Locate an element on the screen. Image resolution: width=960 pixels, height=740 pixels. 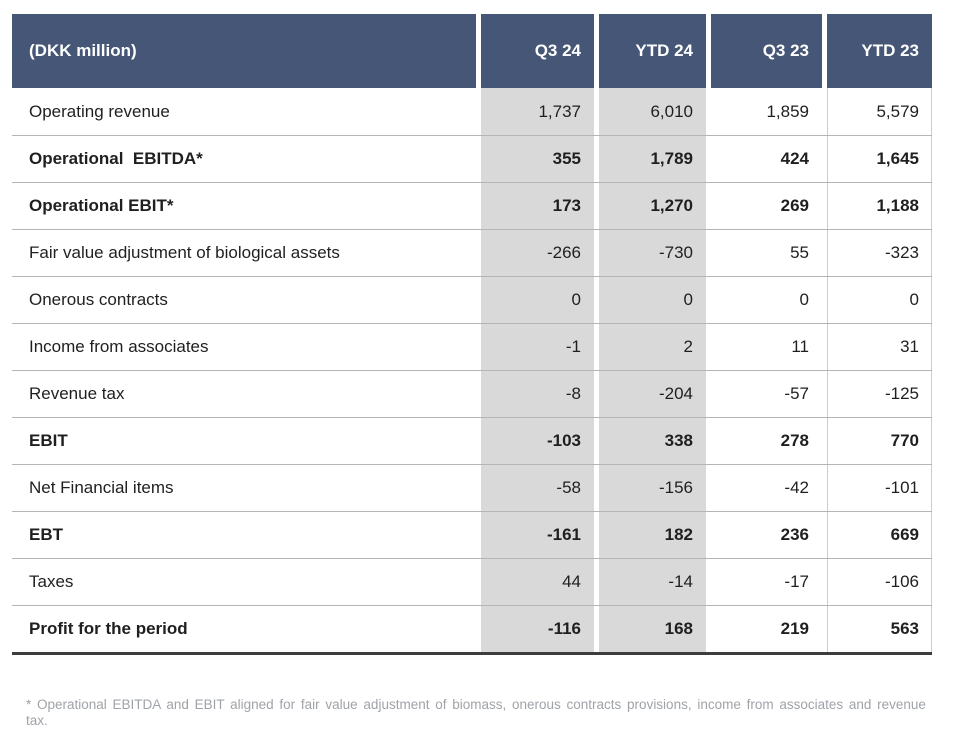
cell-ytd-24: 182 is located at coordinates (650, 535).